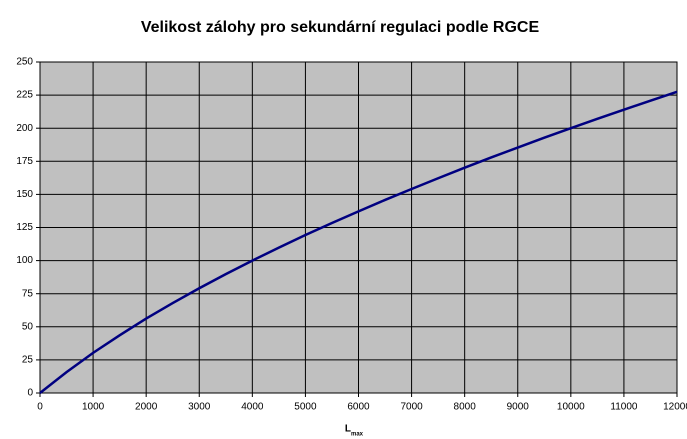 The width and height of the screenshot is (687, 439). I want to click on x-tick-label: 10000, so click(571, 407).